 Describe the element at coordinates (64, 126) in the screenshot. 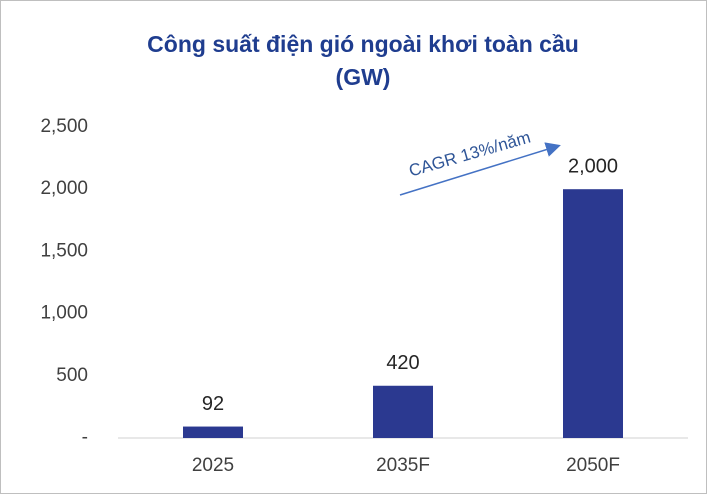

I see `y-tick-label: 2,500` at that location.